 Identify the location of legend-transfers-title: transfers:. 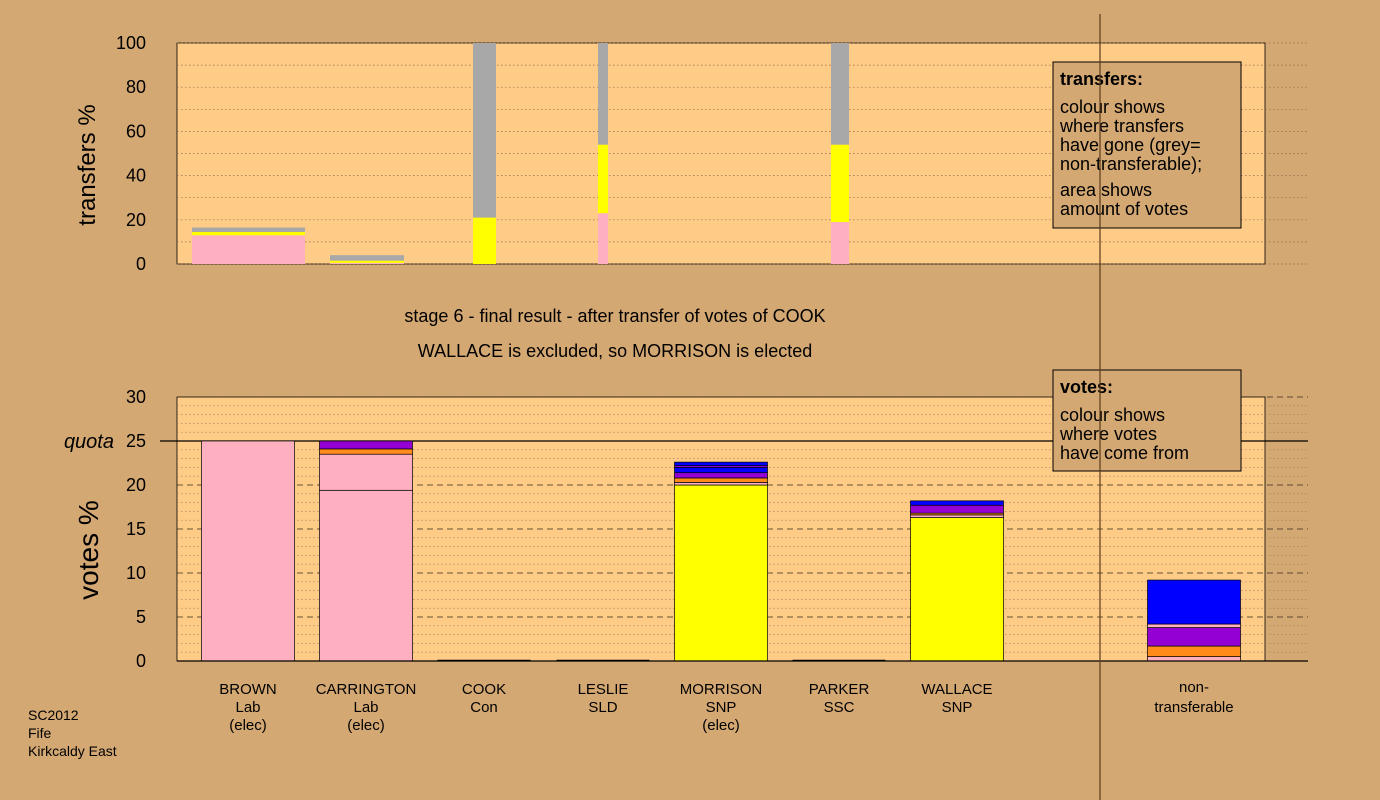
(1101, 79).